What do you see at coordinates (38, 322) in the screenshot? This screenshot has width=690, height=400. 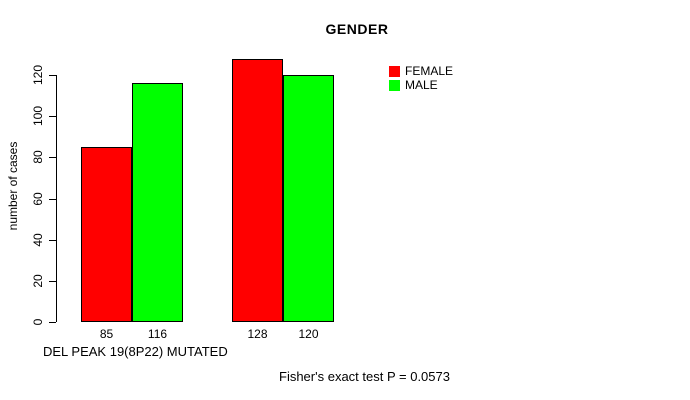 I see `y-tick-label: 0` at bounding box center [38, 322].